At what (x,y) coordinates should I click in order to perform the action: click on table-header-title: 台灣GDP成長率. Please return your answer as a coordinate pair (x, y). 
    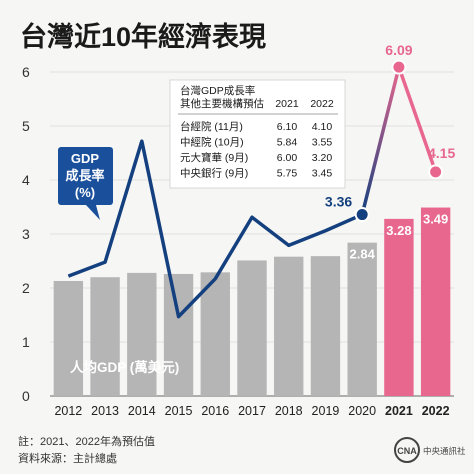
    Looking at the image, I should click on (217, 90).